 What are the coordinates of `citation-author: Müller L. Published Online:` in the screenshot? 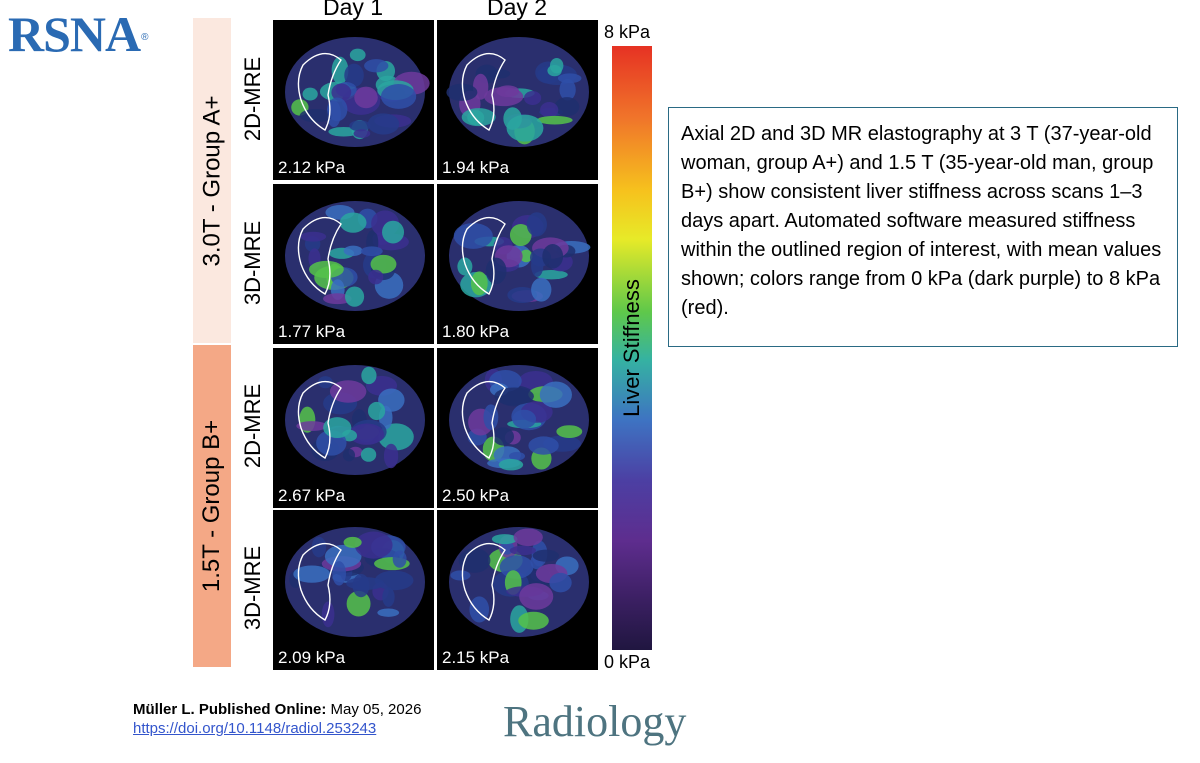 It's located at (230, 709).